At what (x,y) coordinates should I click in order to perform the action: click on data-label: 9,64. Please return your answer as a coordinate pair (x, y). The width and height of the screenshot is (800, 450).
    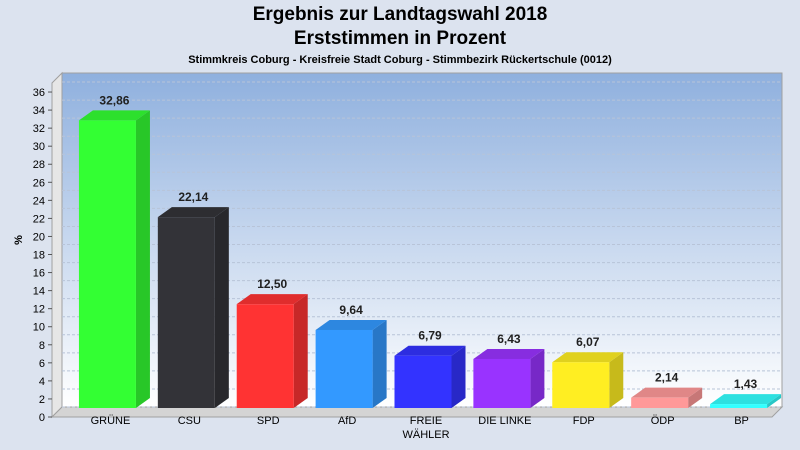
    Looking at the image, I should click on (351, 310).